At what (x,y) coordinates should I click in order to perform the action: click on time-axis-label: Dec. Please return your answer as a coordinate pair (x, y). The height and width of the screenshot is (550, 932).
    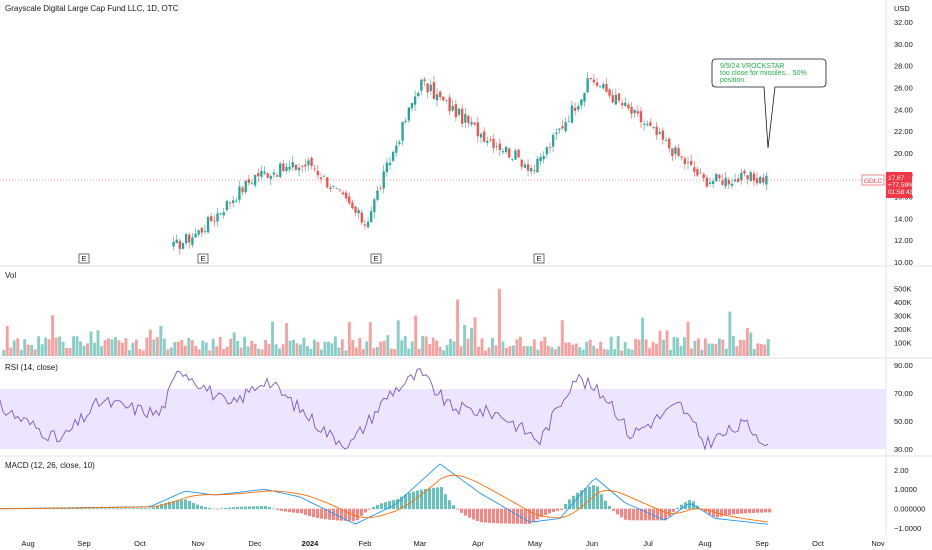
    Looking at the image, I should click on (255, 543).